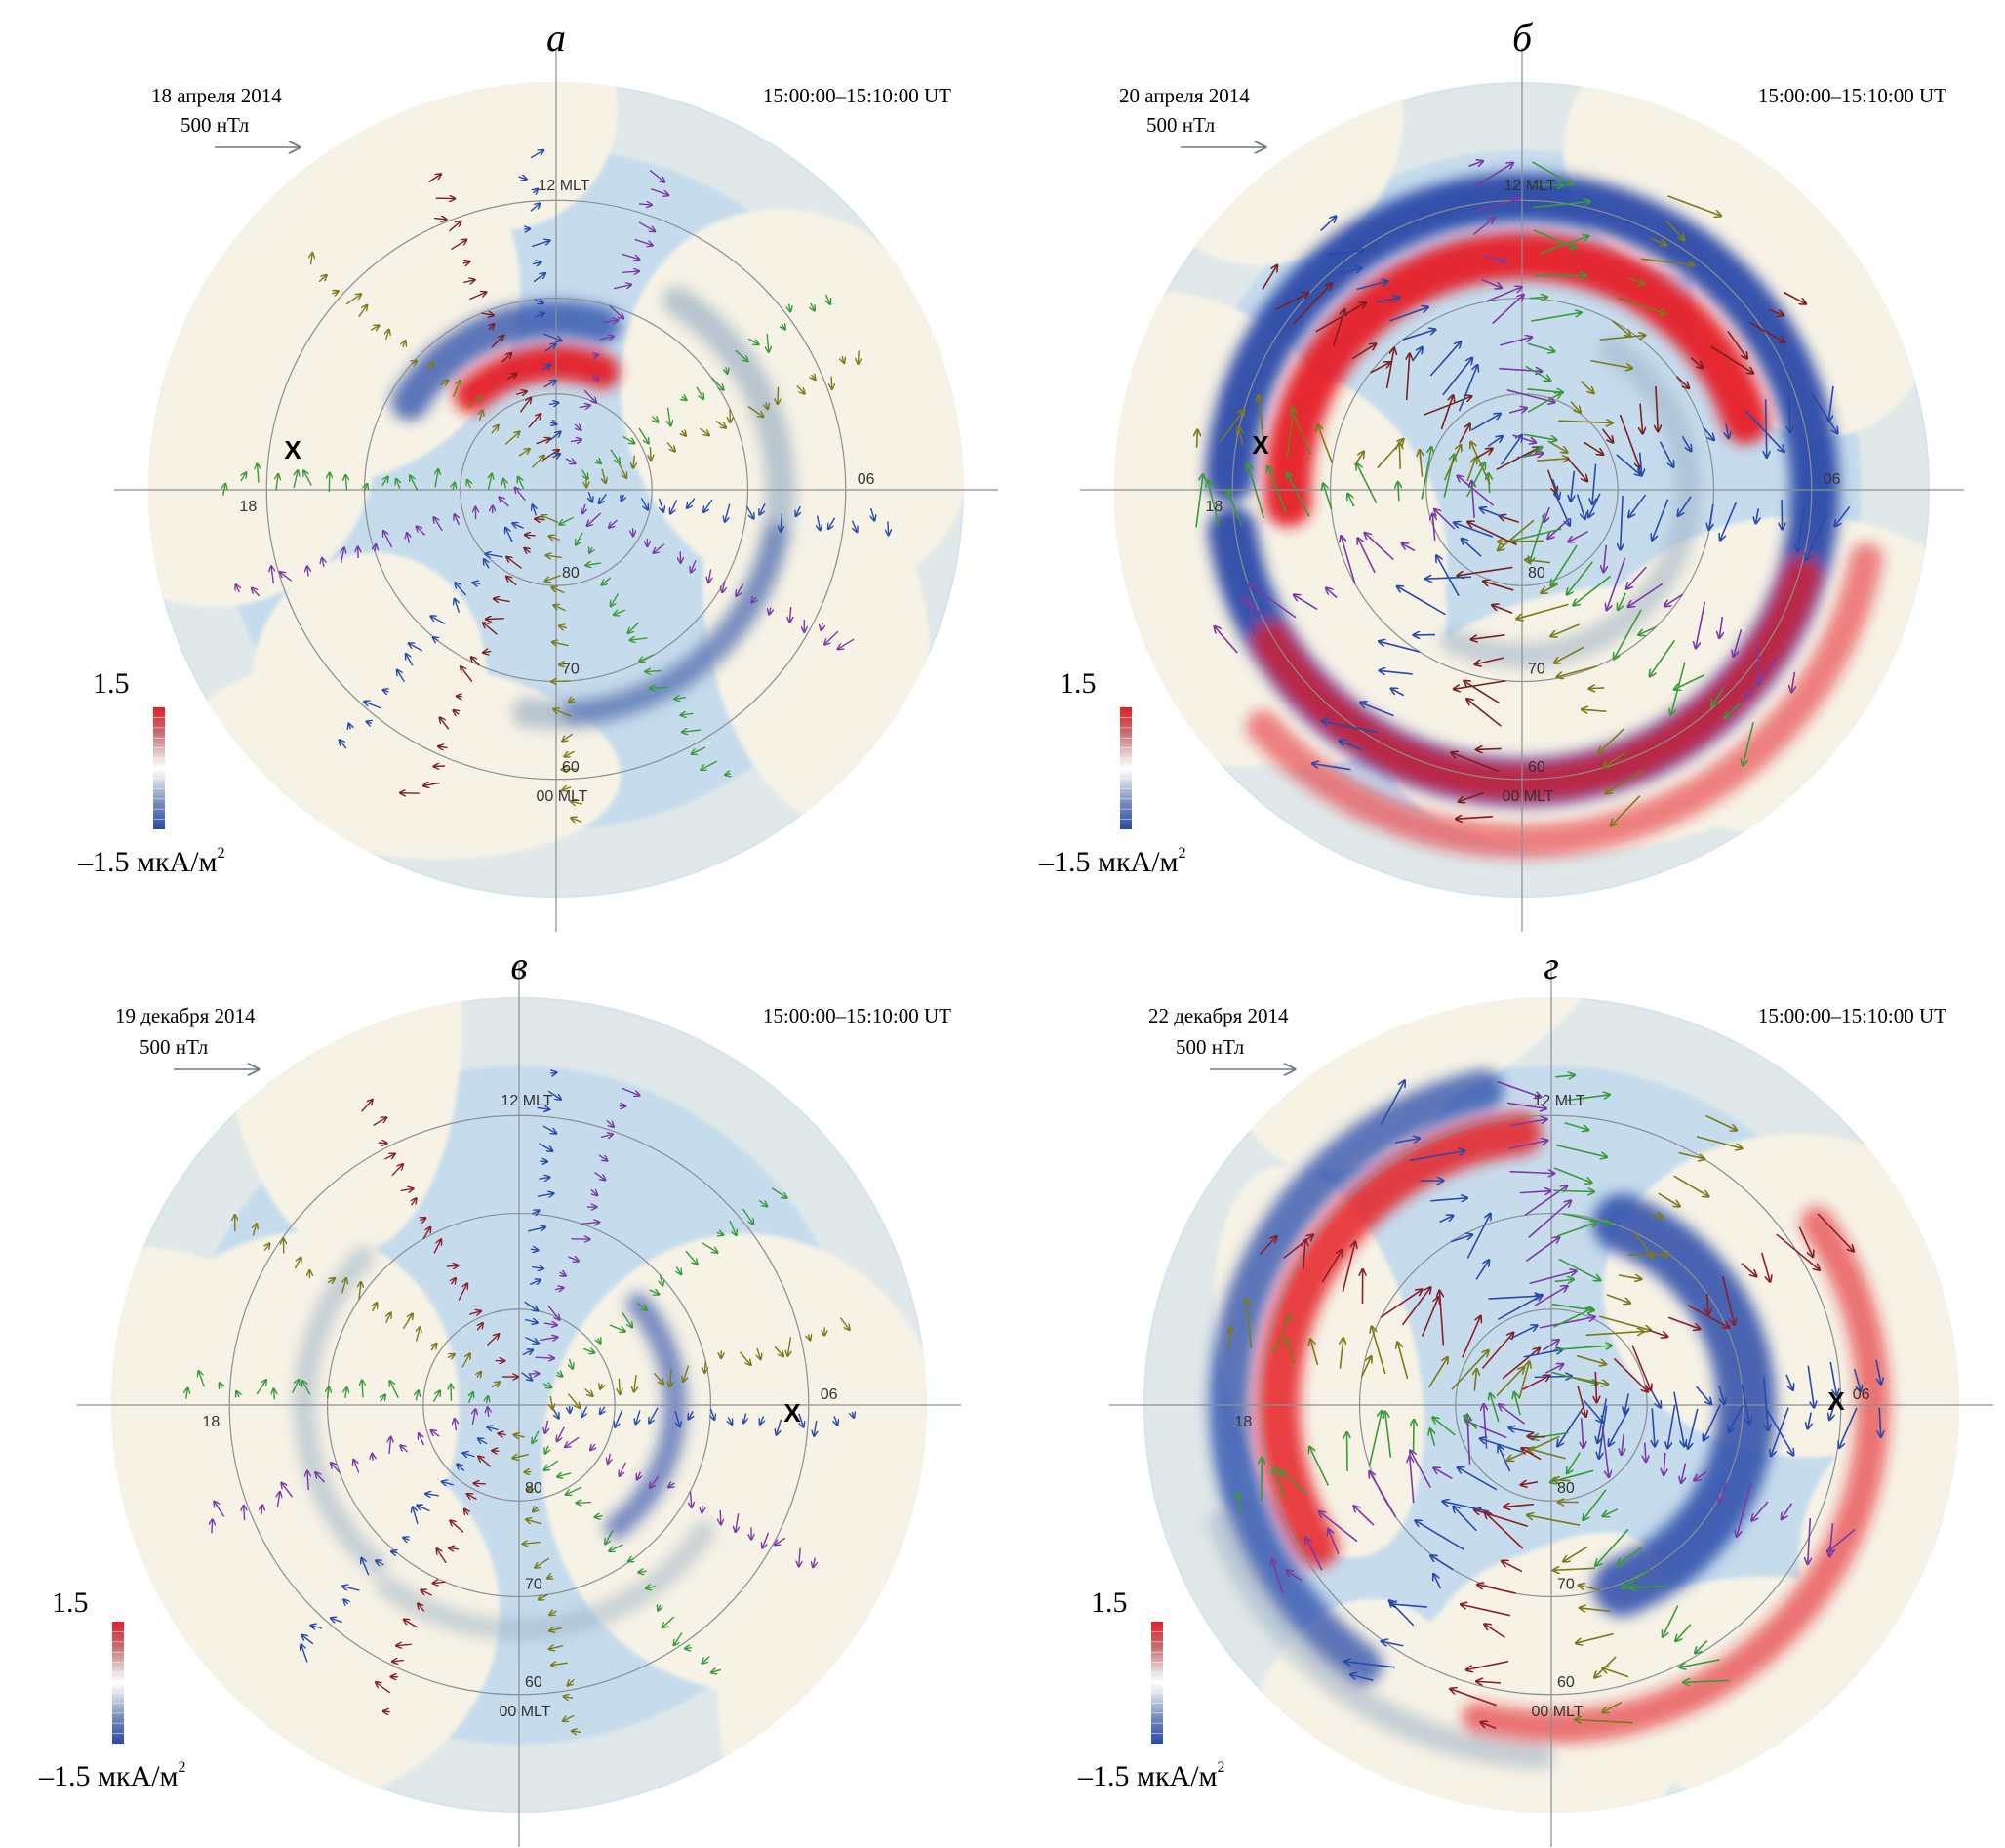  What do you see at coordinates (533, 1683) in the screenshot?
I see `lat-label: 60` at bounding box center [533, 1683].